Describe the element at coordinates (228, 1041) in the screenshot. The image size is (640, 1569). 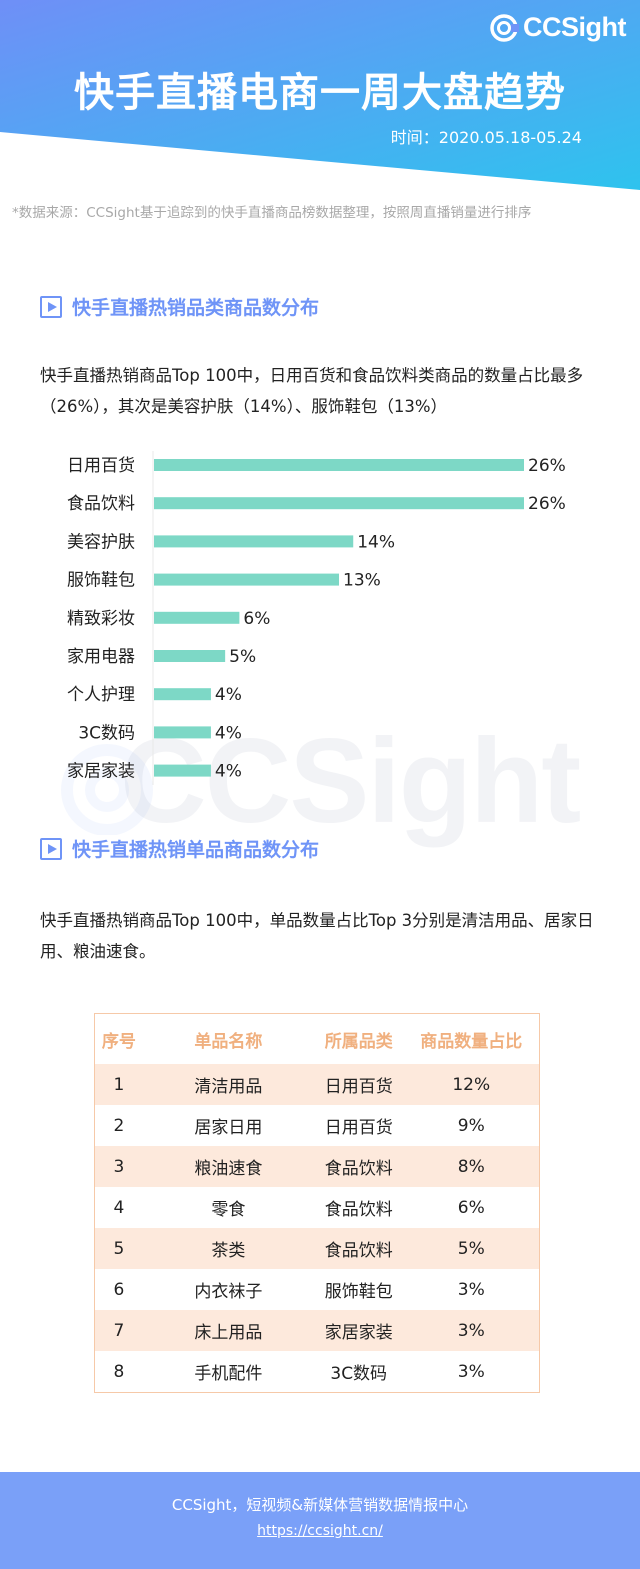
I see `column-header-item: 单品名称` at that location.